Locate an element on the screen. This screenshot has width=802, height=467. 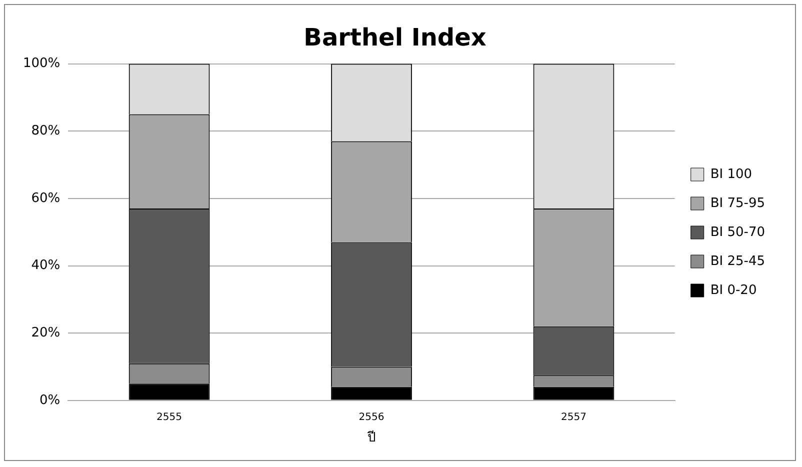
legend-label: BI 50-70 is located at coordinates (738, 232).